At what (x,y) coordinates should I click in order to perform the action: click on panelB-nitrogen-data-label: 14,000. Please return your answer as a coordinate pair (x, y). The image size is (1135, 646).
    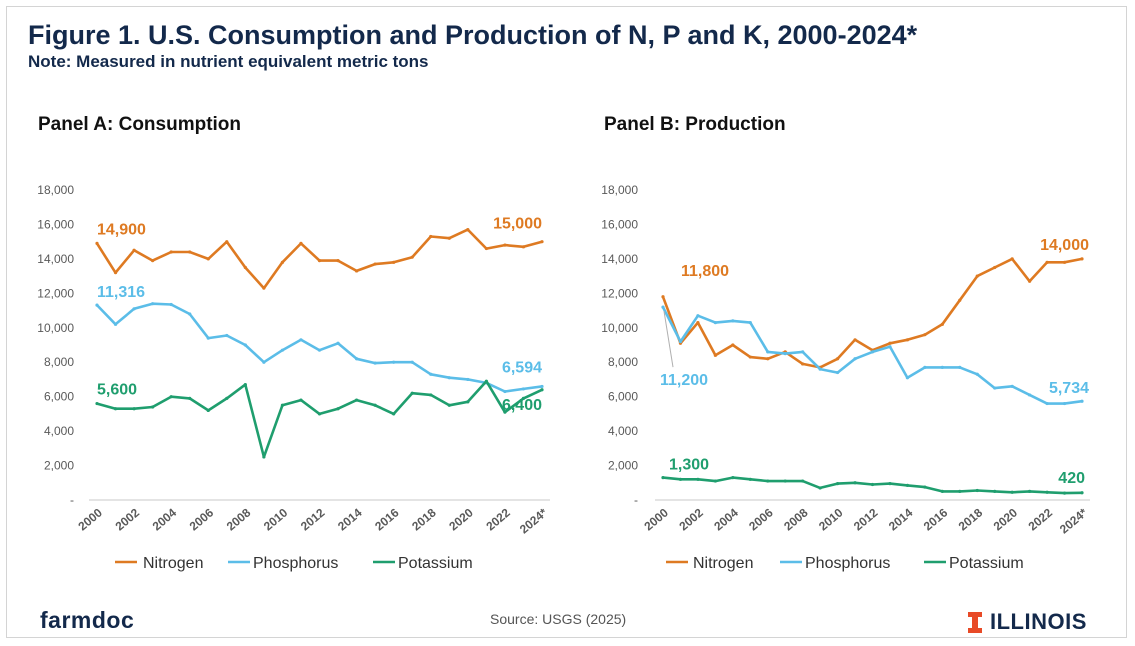
    Looking at the image, I should click on (1064, 245).